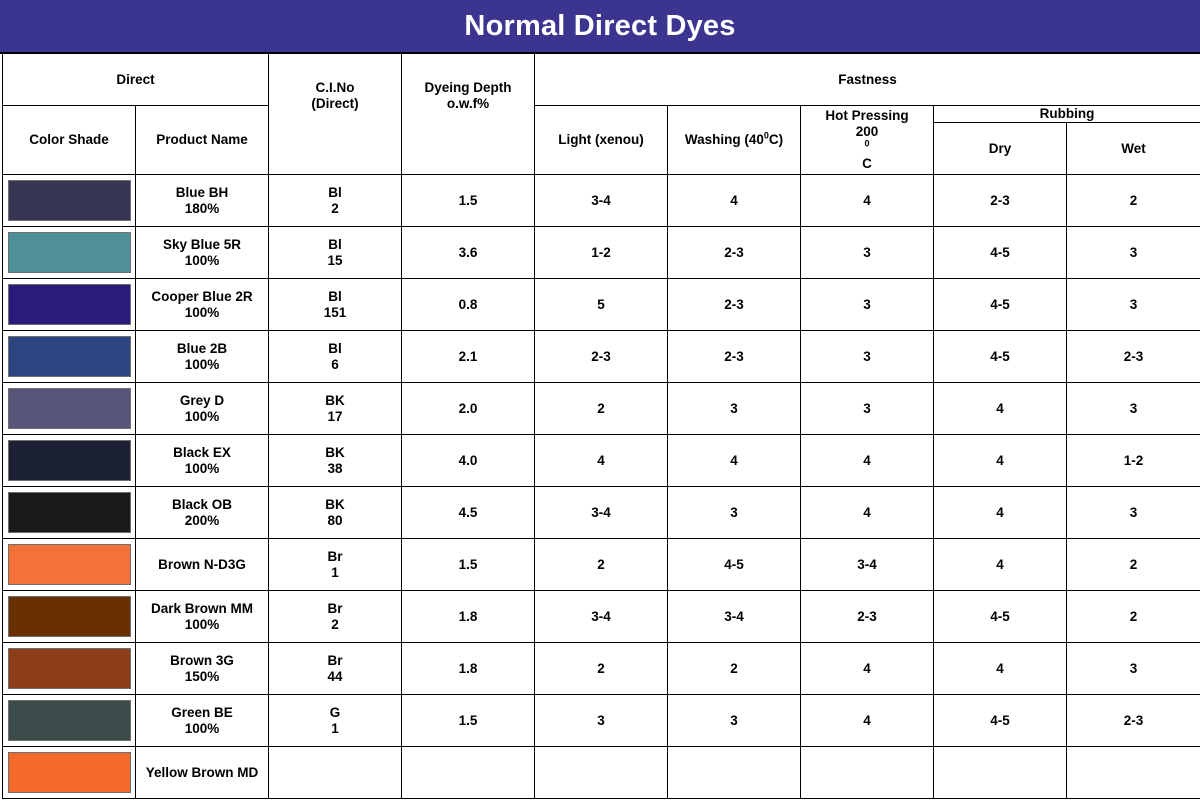 The height and width of the screenshot is (804, 1200). I want to click on light-cell: 2-3, so click(601, 356).